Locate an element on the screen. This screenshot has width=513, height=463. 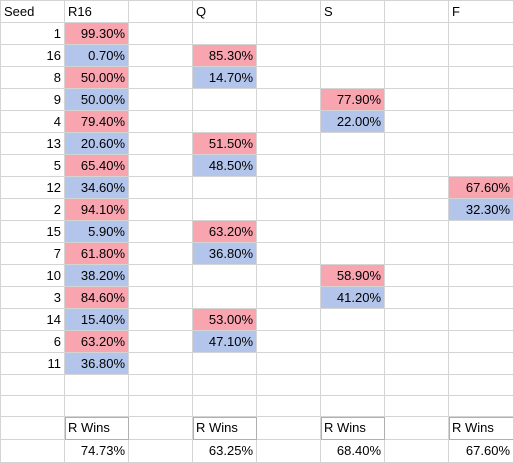
cell: 63.25% is located at coordinates (225, 451).